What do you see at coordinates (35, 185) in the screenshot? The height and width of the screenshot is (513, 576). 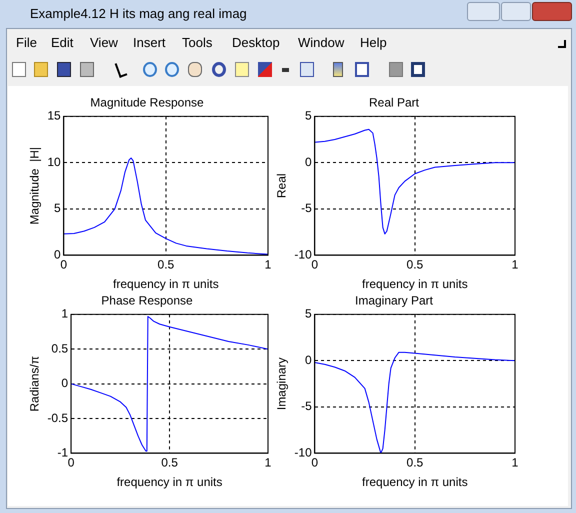 I see `y-axis-title: Magnitude |H|` at bounding box center [35, 185].